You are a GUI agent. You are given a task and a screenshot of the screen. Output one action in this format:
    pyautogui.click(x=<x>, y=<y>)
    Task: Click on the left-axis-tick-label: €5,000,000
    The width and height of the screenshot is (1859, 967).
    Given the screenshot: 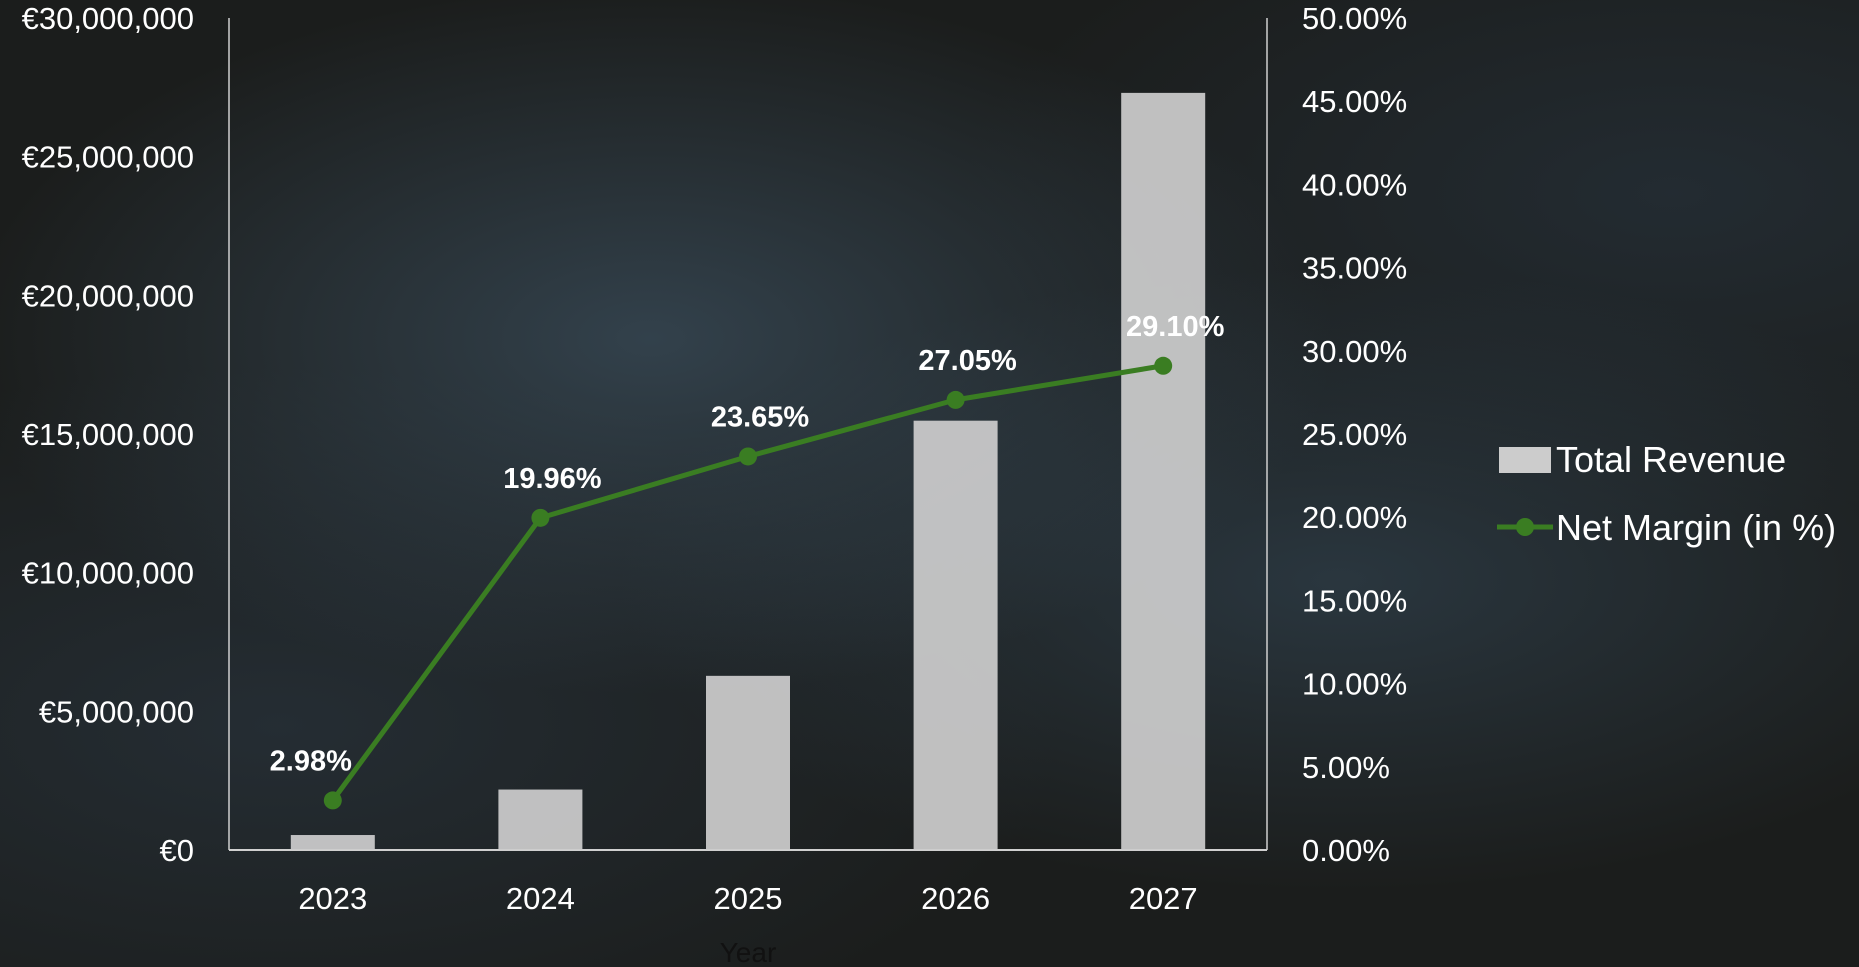 What is the action you would take?
    pyautogui.click(x=116, y=711)
    